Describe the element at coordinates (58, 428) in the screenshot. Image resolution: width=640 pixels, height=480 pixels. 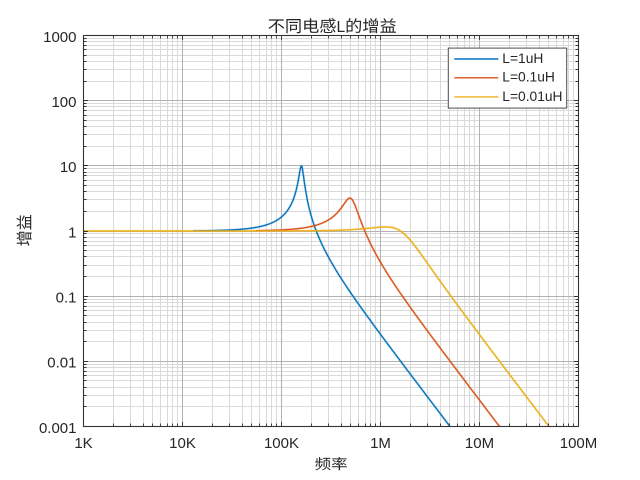
I see `svg-text: 0.001` at that location.